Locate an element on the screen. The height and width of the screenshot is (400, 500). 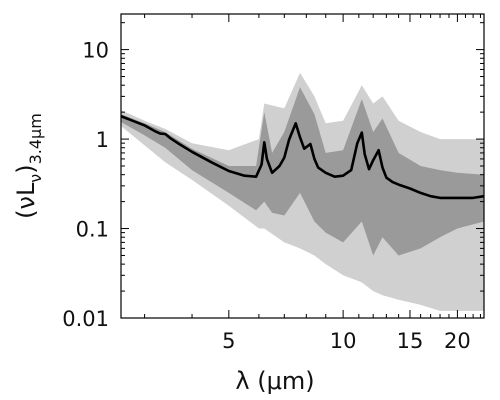
x-axis-label: λ (μm) is located at coordinates (274, 381).